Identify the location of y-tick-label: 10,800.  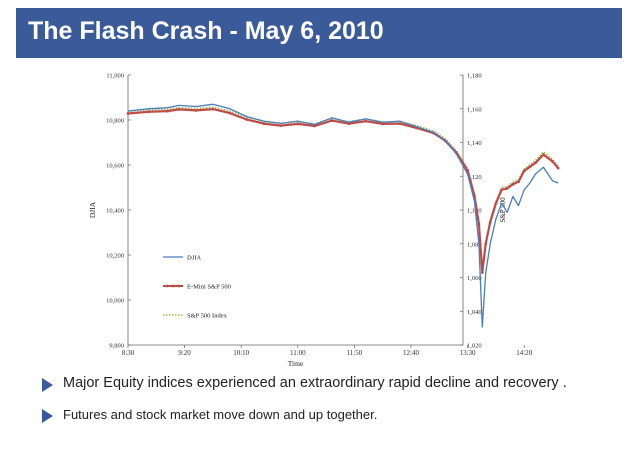
(115, 121).